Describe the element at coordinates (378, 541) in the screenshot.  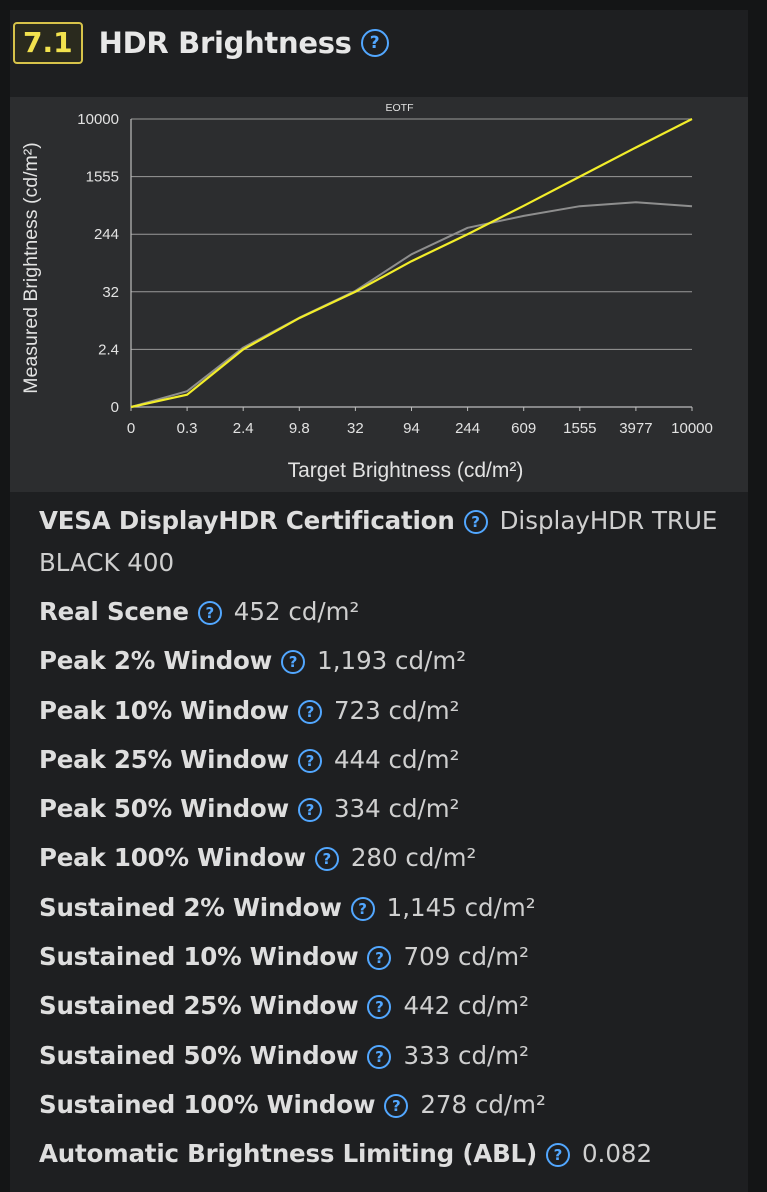
I see `spec-value: DisplayHDR TRUE BLACK 400` at that location.